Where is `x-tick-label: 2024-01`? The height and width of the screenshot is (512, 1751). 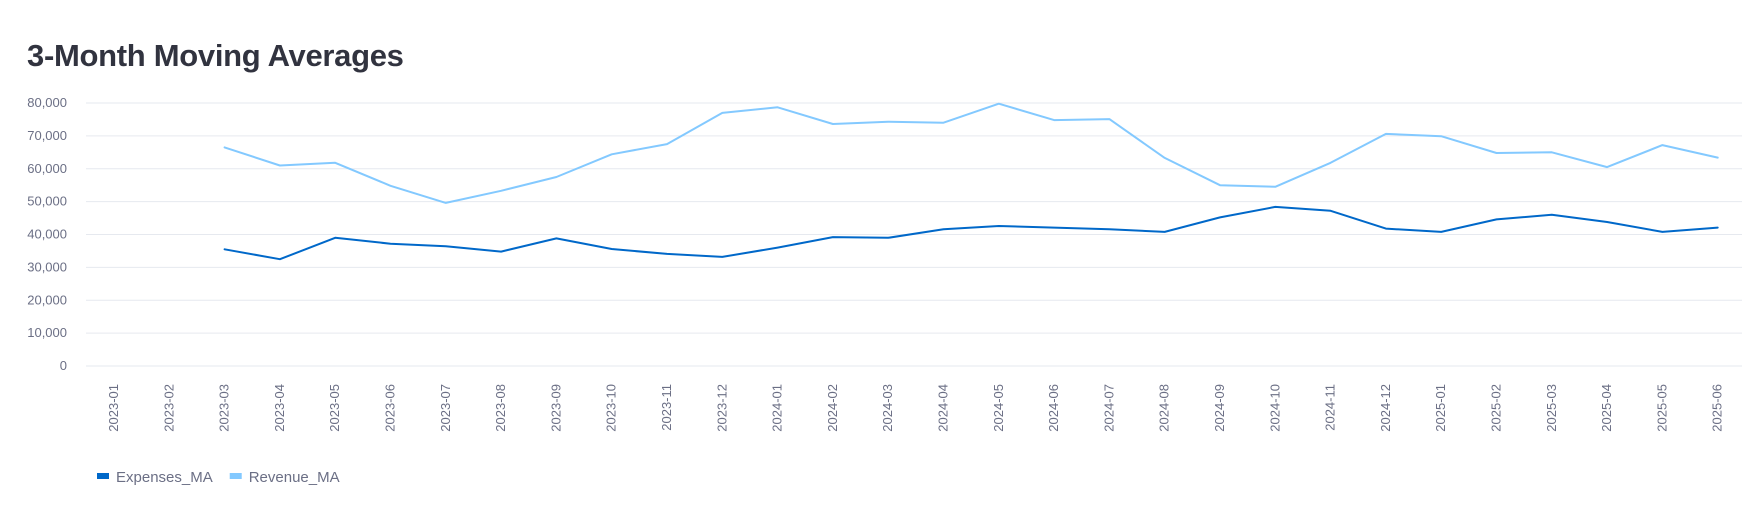 x-tick-label: 2024-01 is located at coordinates (777, 408).